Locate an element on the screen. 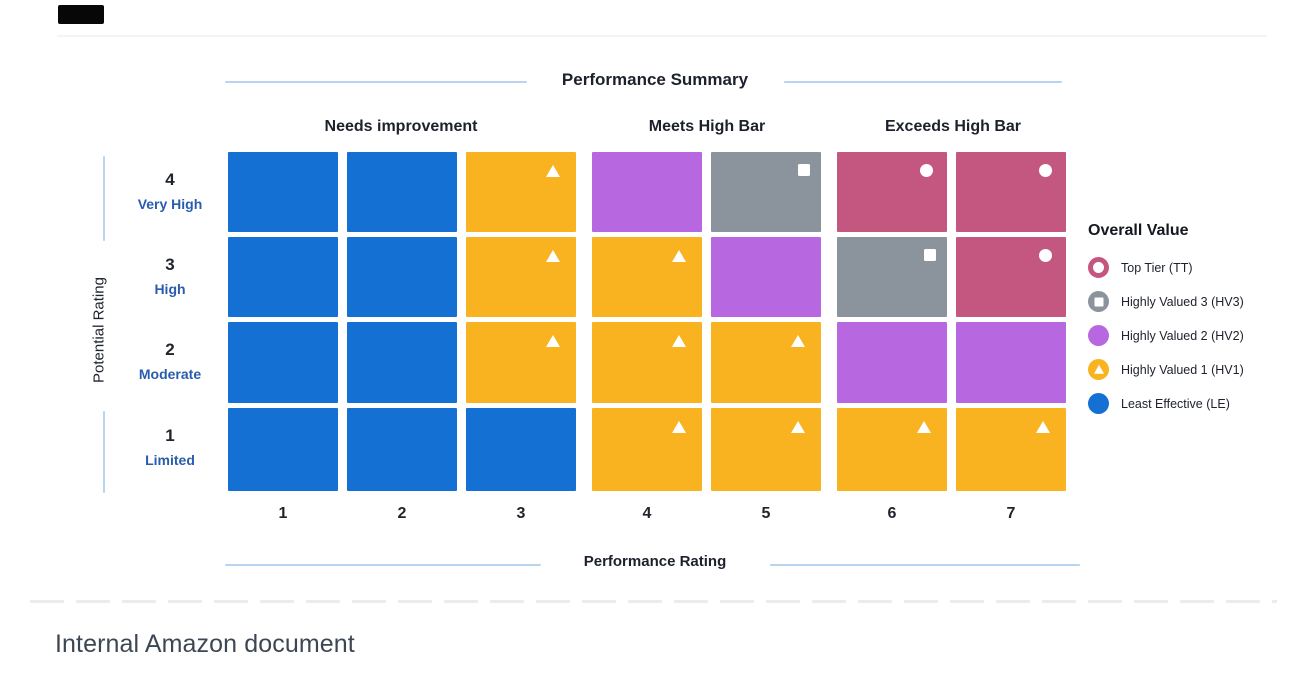 The height and width of the screenshot is (685, 1295). matrix-cell-r2-c6-hv2 is located at coordinates (892, 362).